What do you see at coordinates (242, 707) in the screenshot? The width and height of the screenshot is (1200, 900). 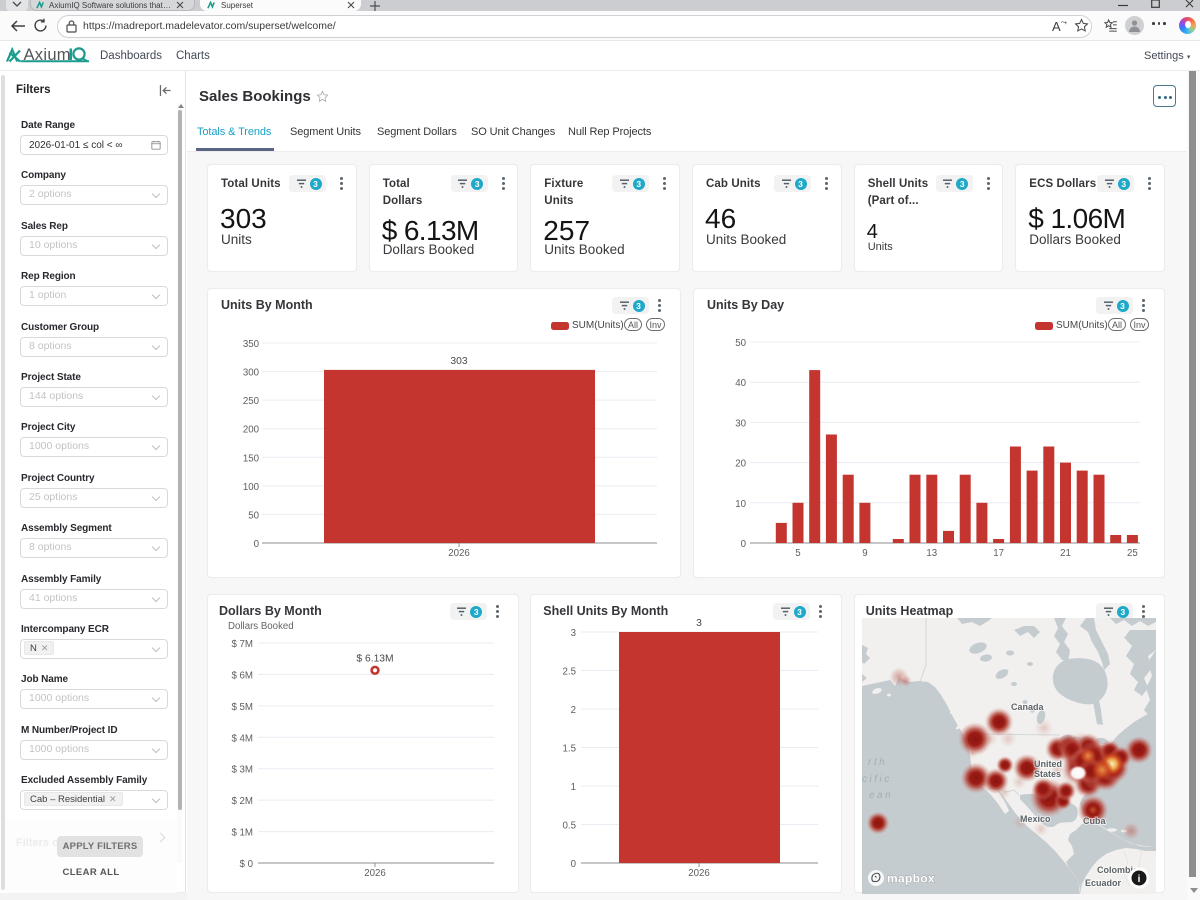 I see `svg-text: $ 5M` at bounding box center [242, 707].